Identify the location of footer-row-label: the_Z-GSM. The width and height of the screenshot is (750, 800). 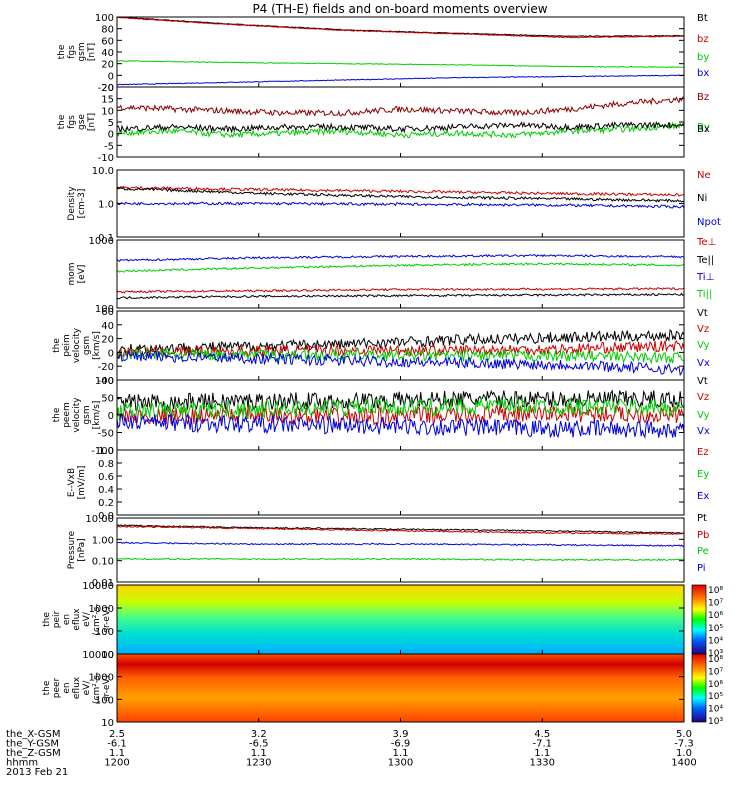
(33, 753).